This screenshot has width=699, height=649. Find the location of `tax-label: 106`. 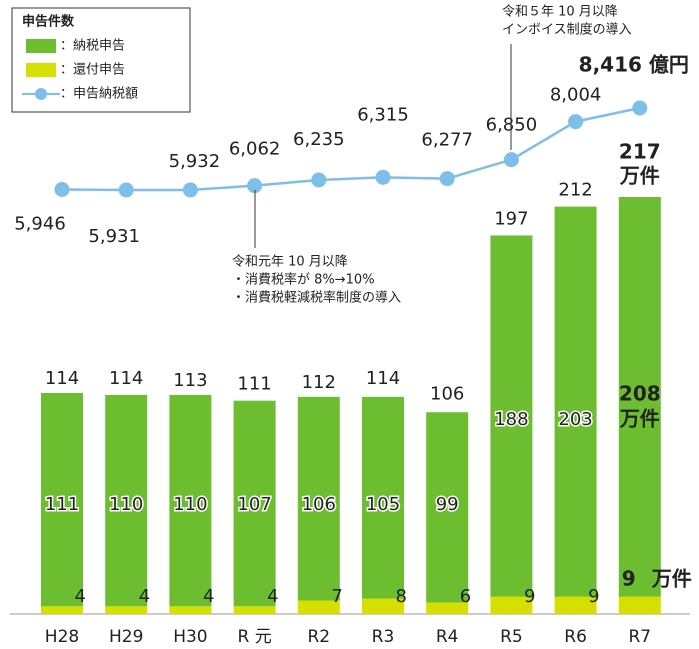

tax-label: 106 is located at coordinates (319, 504).